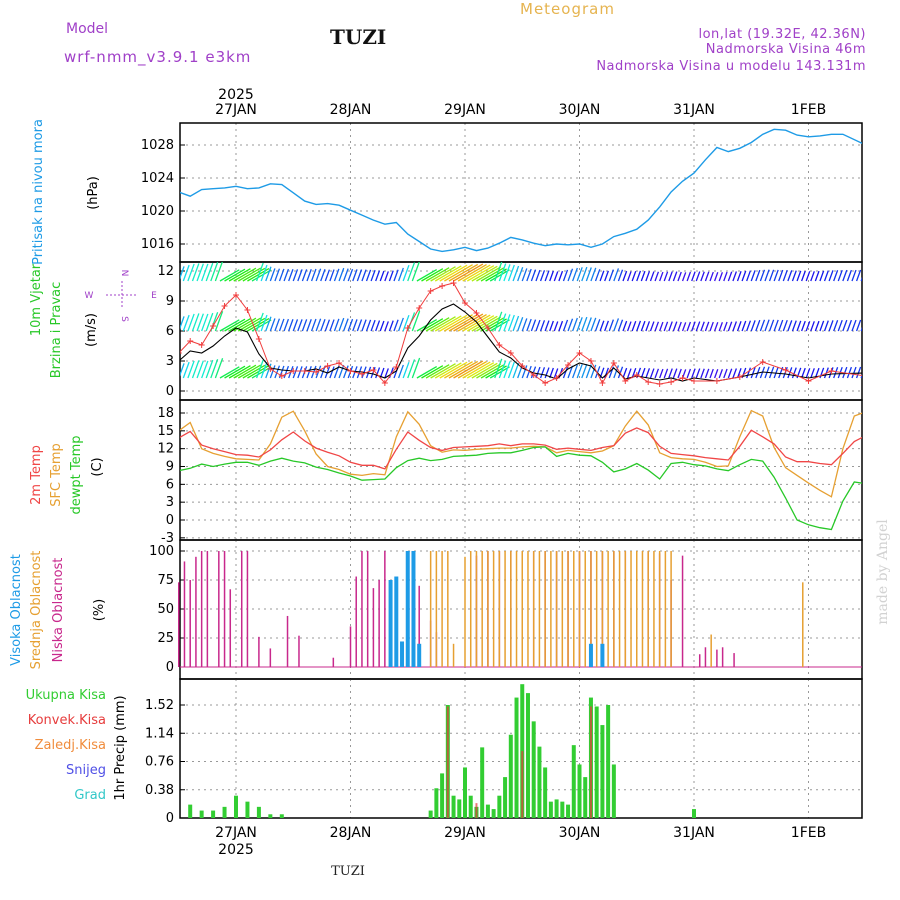 Image resolution: width=900 pixels, height=900 pixels. I want to click on elevation-label: Nadmorska Visina 46m, so click(786, 49).